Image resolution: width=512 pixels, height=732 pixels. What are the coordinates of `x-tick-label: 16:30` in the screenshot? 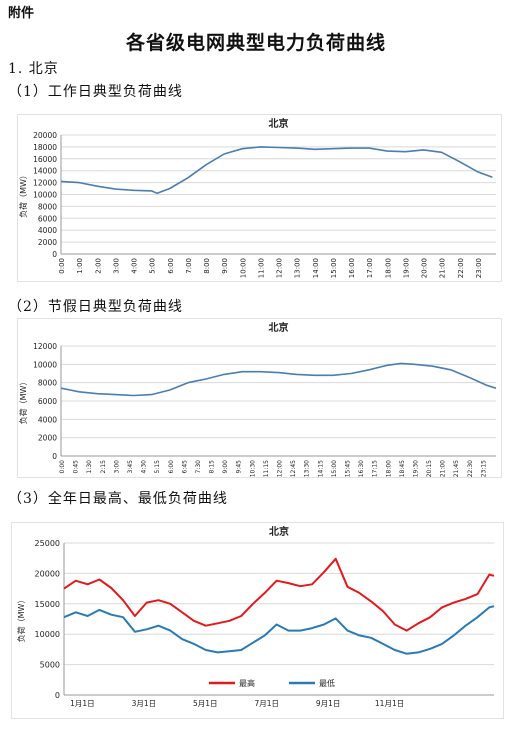 It's located at (361, 468).